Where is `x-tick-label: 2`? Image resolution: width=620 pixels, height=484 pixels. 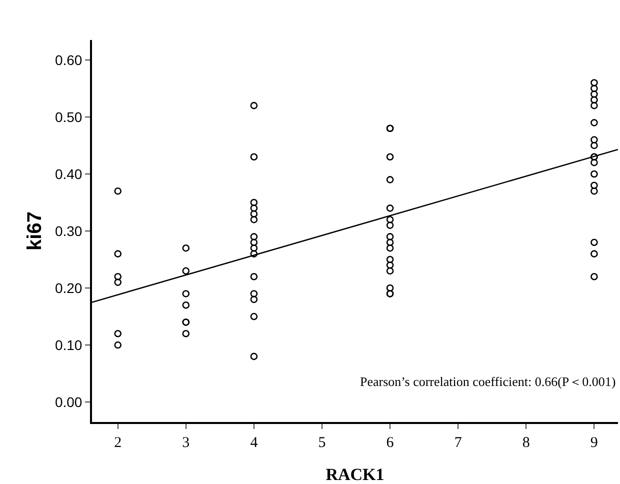 x-tick-label: 2 is located at coordinates (118, 443).